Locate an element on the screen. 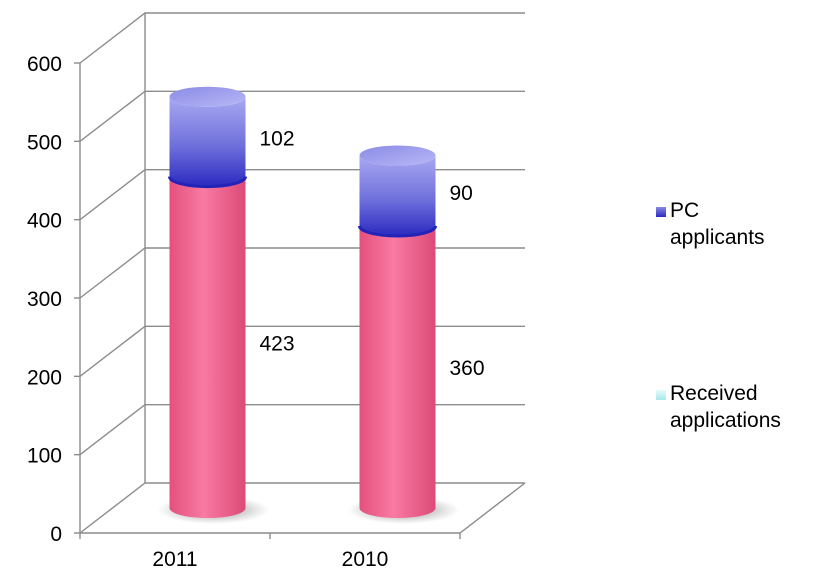  bar-top-2010 is located at coordinates (397, 155).